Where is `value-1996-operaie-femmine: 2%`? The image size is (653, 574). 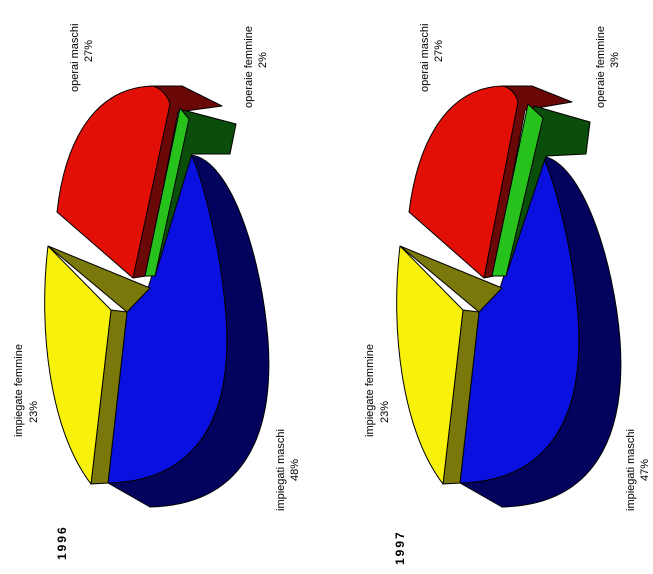 value-1996-operaie-femmine: 2% is located at coordinates (263, 60).